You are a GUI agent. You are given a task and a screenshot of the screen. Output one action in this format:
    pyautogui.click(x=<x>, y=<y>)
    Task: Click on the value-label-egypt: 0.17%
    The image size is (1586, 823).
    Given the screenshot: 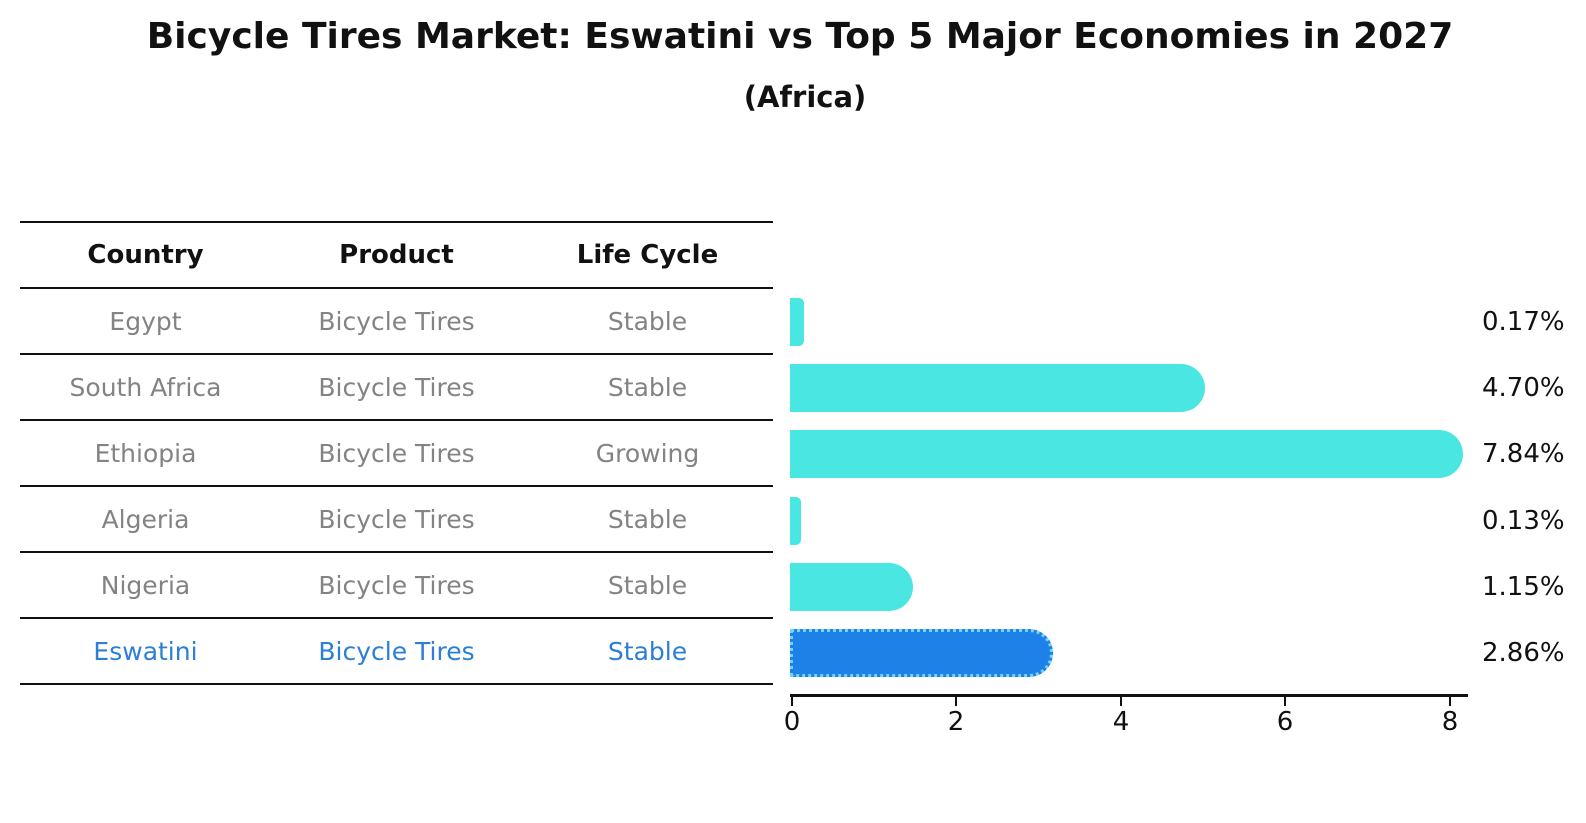 What is the action you would take?
    pyautogui.click(x=1523, y=322)
    